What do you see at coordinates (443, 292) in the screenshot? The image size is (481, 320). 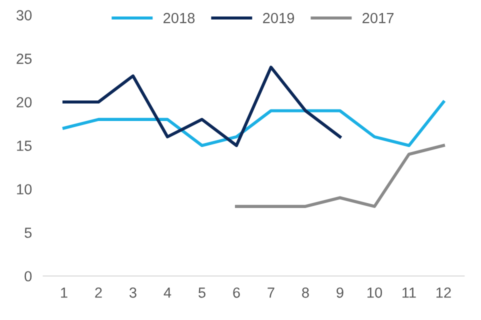 I see `x-tick-label: 12` at bounding box center [443, 292].